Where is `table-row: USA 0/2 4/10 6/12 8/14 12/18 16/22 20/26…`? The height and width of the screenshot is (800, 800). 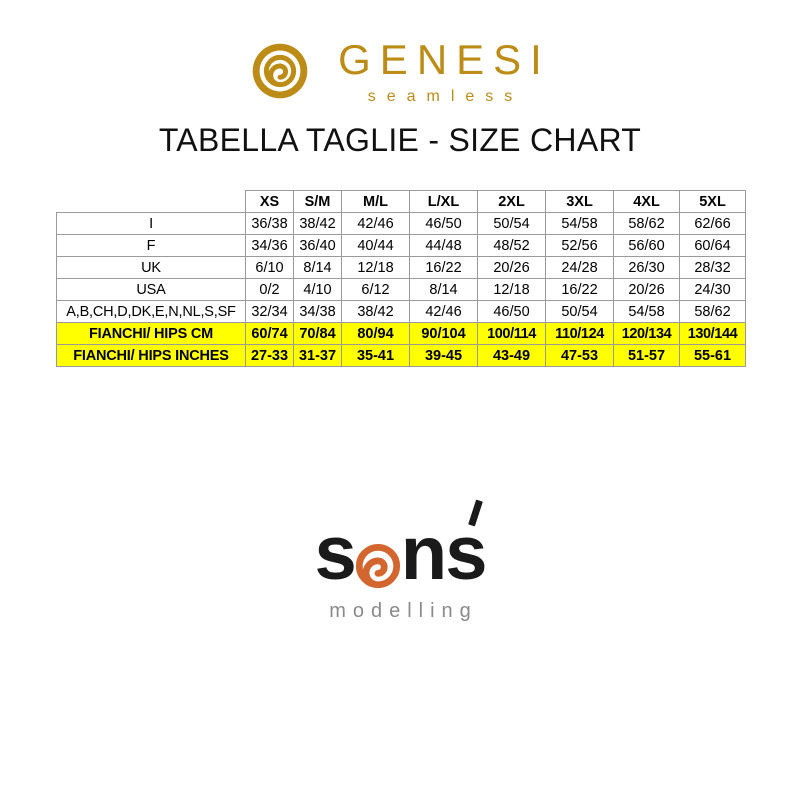 table-row: USA 0/2 4/10 6/12 8/14 12/18 16/22 20/26… is located at coordinates (401, 289).